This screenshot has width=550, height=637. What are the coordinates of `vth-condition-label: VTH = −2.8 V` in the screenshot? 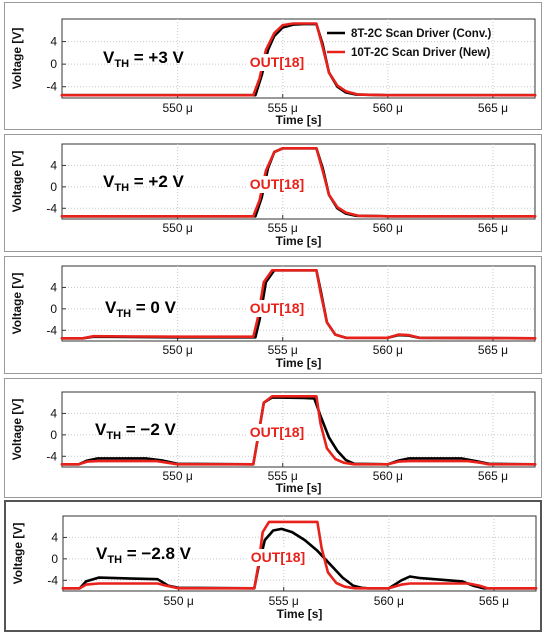 It's located at (144, 555).